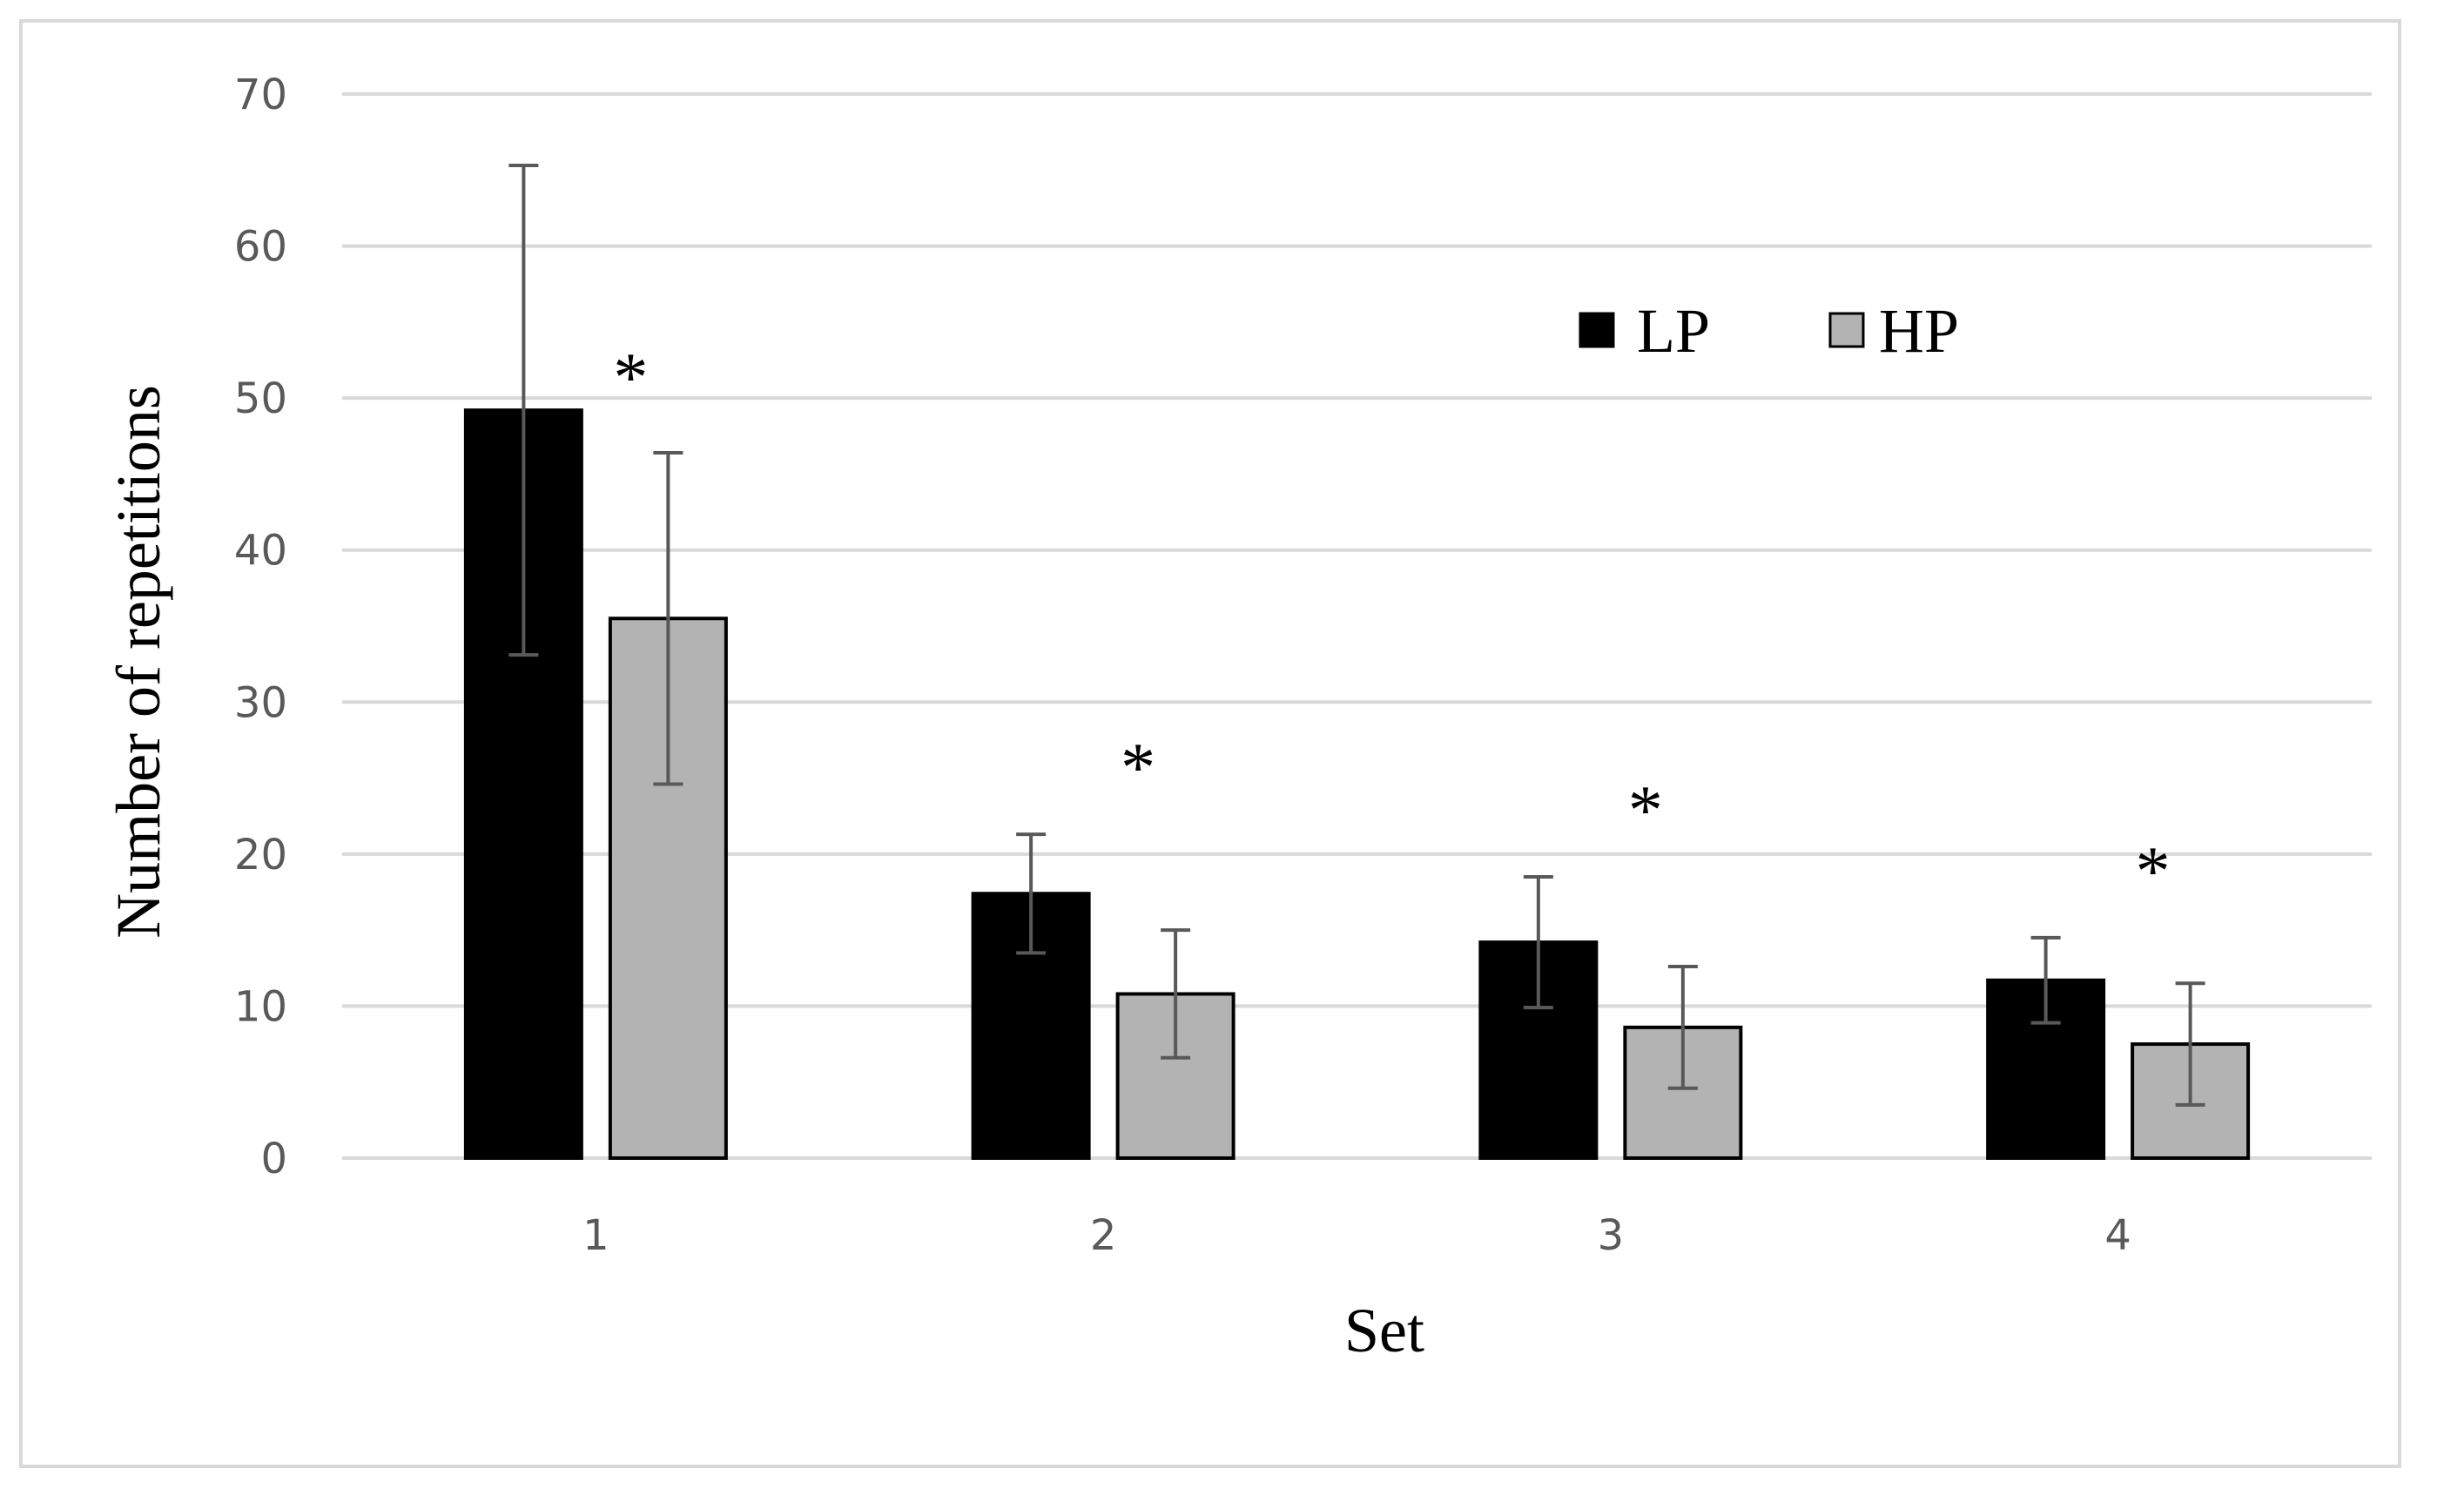 The image size is (2464, 1489). What do you see at coordinates (138, 662) in the screenshot?
I see `y-axis-title: Number of repetitions` at bounding box center [138, 662].